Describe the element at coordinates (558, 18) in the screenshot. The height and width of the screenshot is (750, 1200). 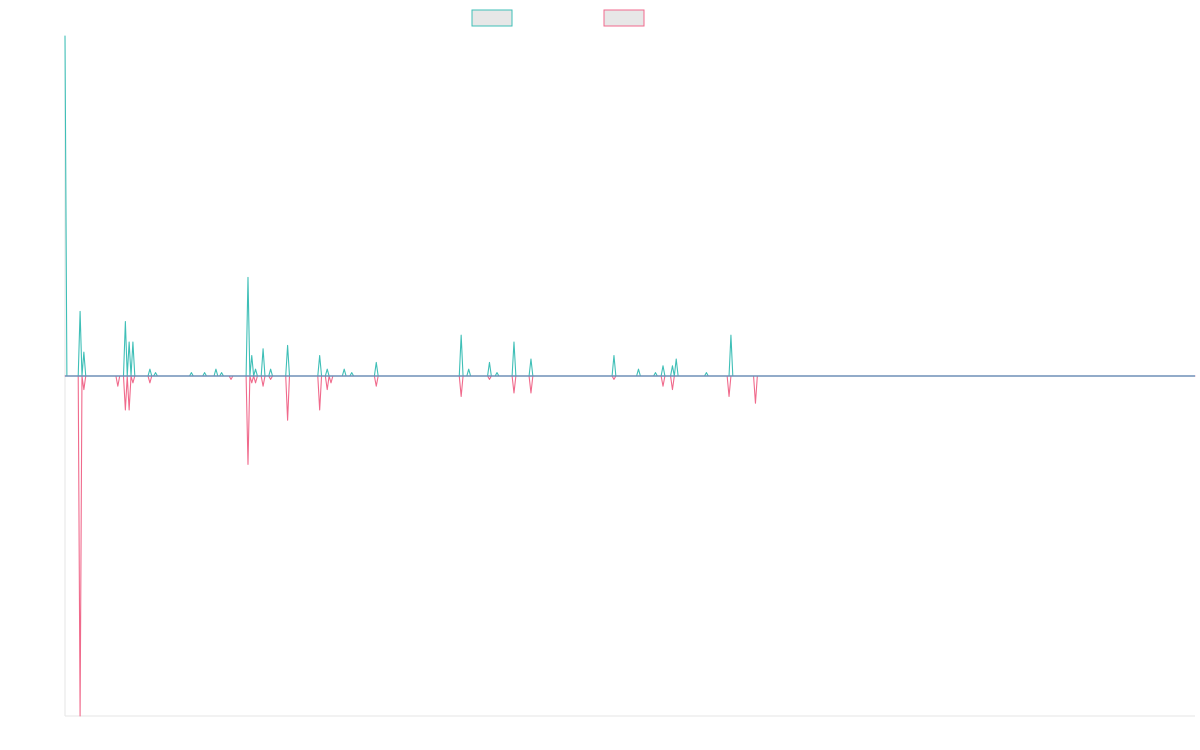
I see `legend` at that location.